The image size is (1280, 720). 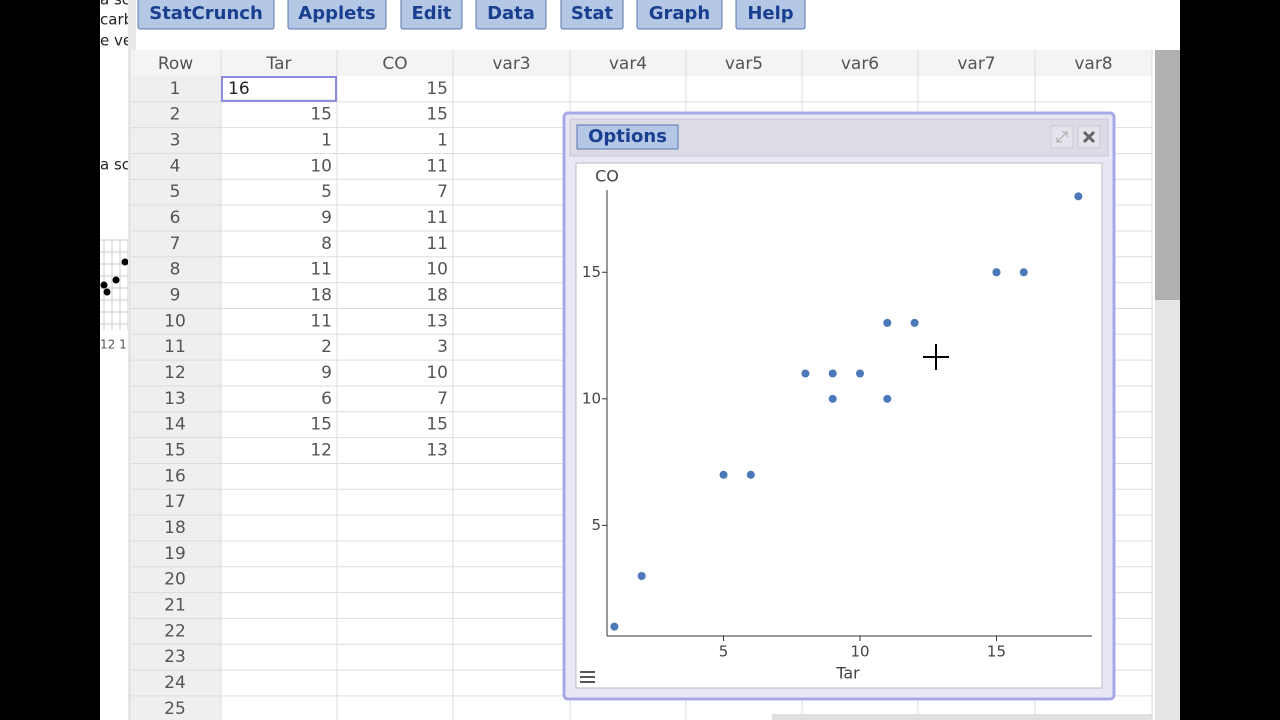 I want to click on column-header: var3, so click(x=511, y=64).